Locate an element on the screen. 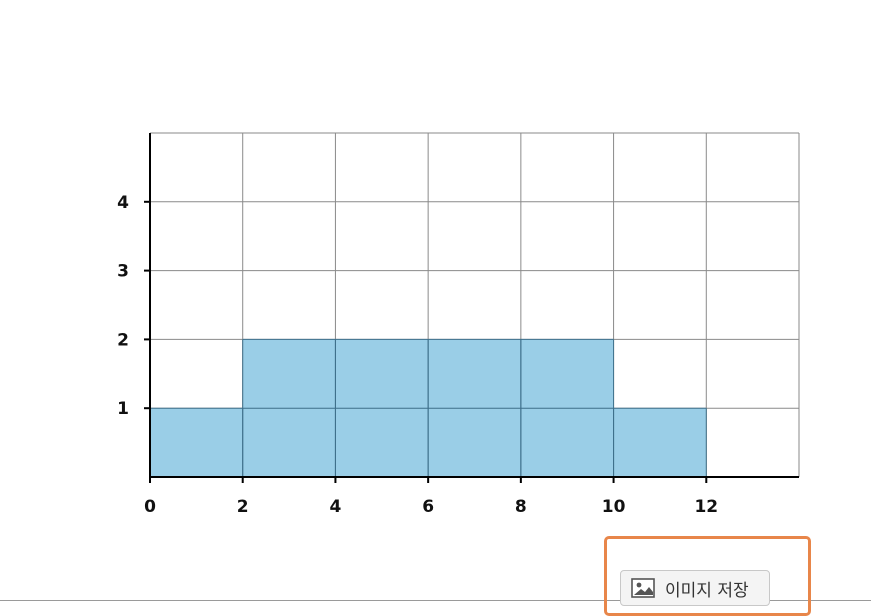  x-tick-labels: 0 2 4 6 8 10 12 is located at coordinates (431, 497).